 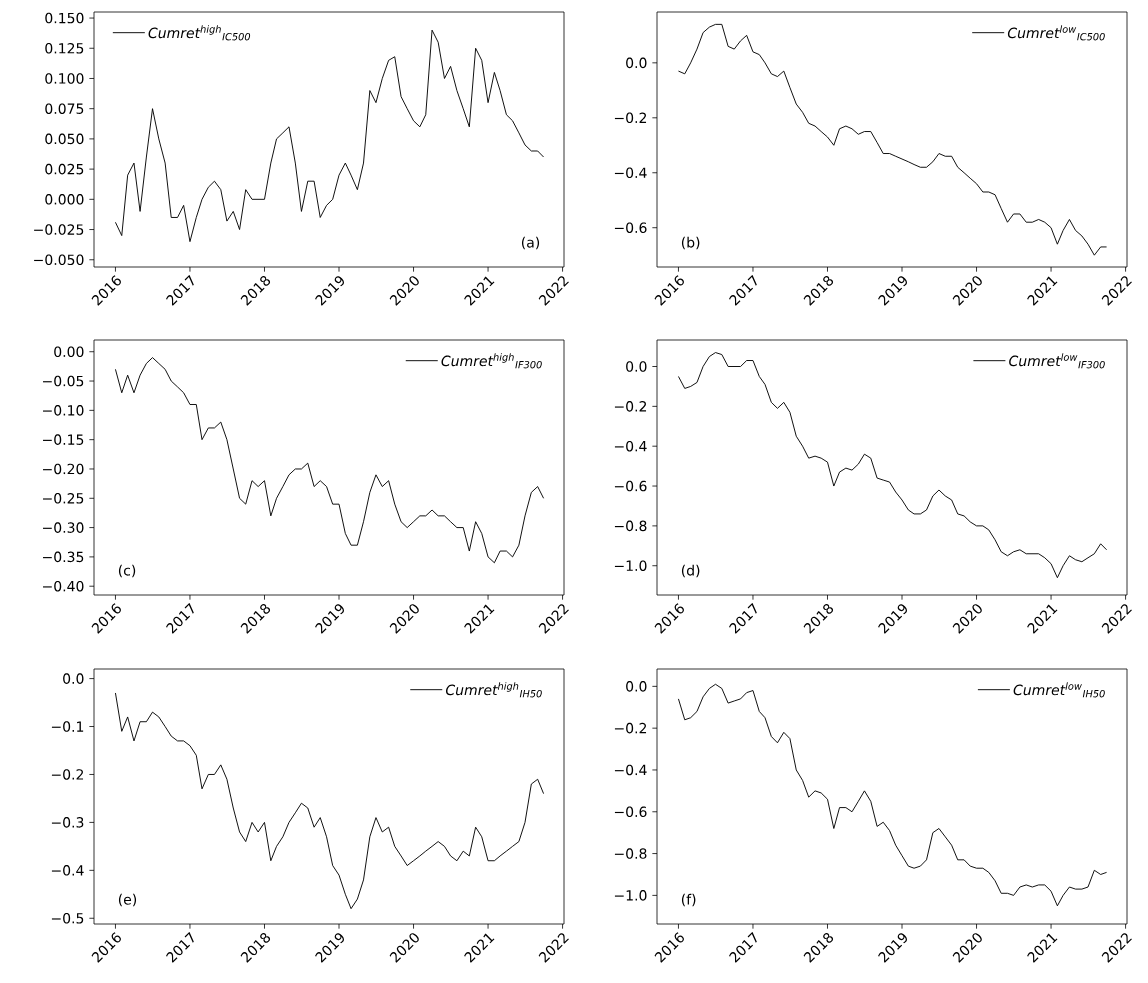 I want to click on y-tick-label: 0.100, so click(x=64, y=78).